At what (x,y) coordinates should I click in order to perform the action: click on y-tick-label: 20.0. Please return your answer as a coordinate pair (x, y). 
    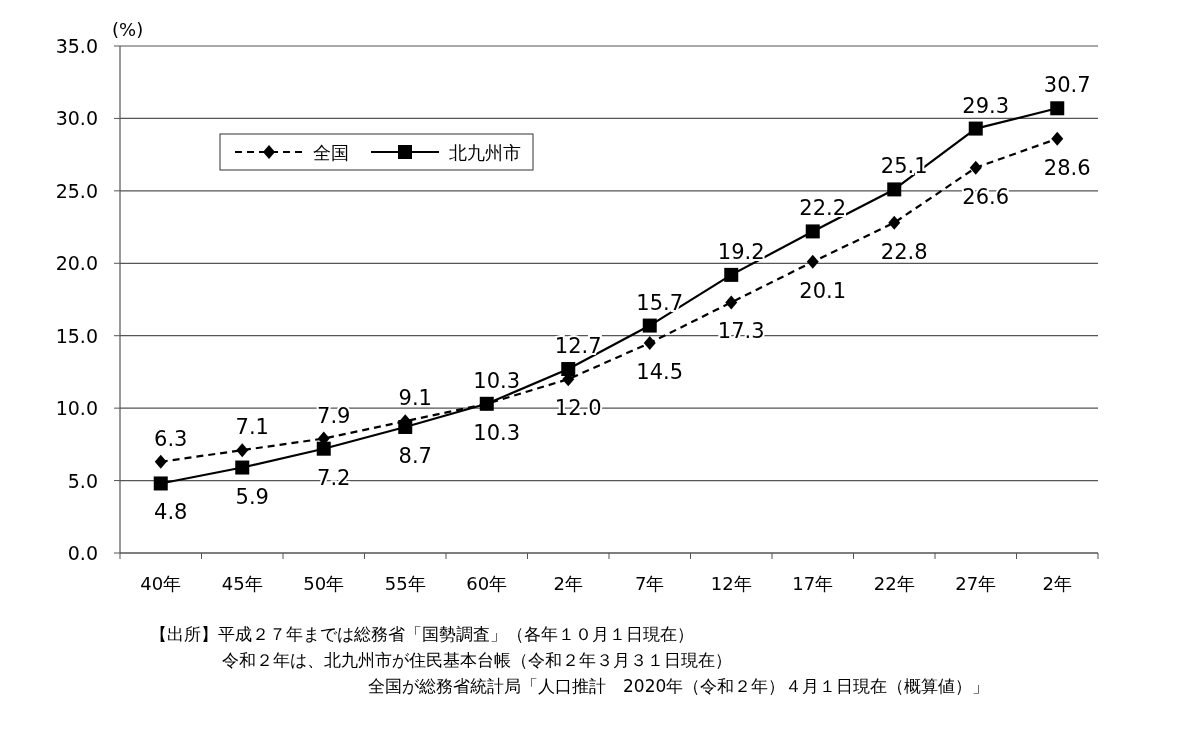
    Looking at the image, I should click on (76, 263).